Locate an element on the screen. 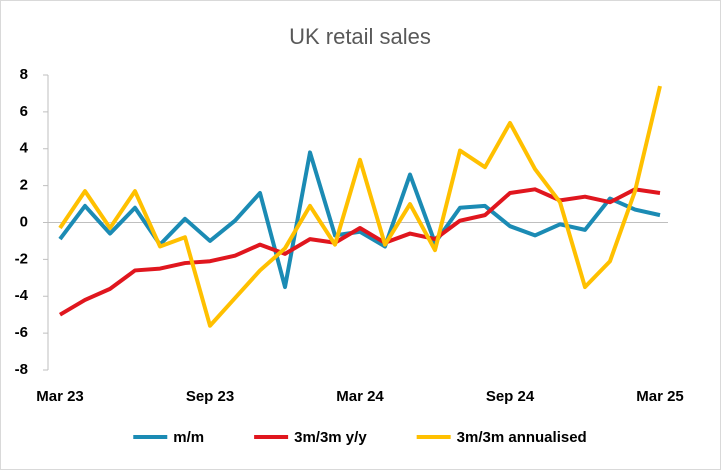 This screenshot has height=470, width=721. chart-title: UK retail sales is located at coordinates (360, 36).